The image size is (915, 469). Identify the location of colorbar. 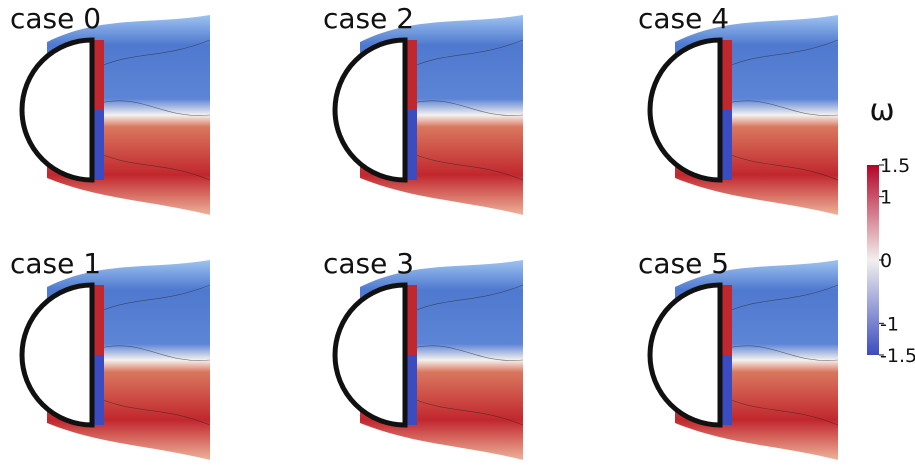
(873, 260).